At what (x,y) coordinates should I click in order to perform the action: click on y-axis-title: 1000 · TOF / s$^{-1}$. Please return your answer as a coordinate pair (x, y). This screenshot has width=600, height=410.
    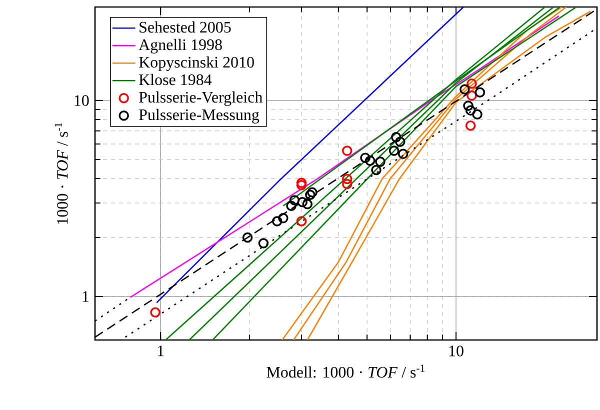
    Looking at the image, I should click on (61, 173).